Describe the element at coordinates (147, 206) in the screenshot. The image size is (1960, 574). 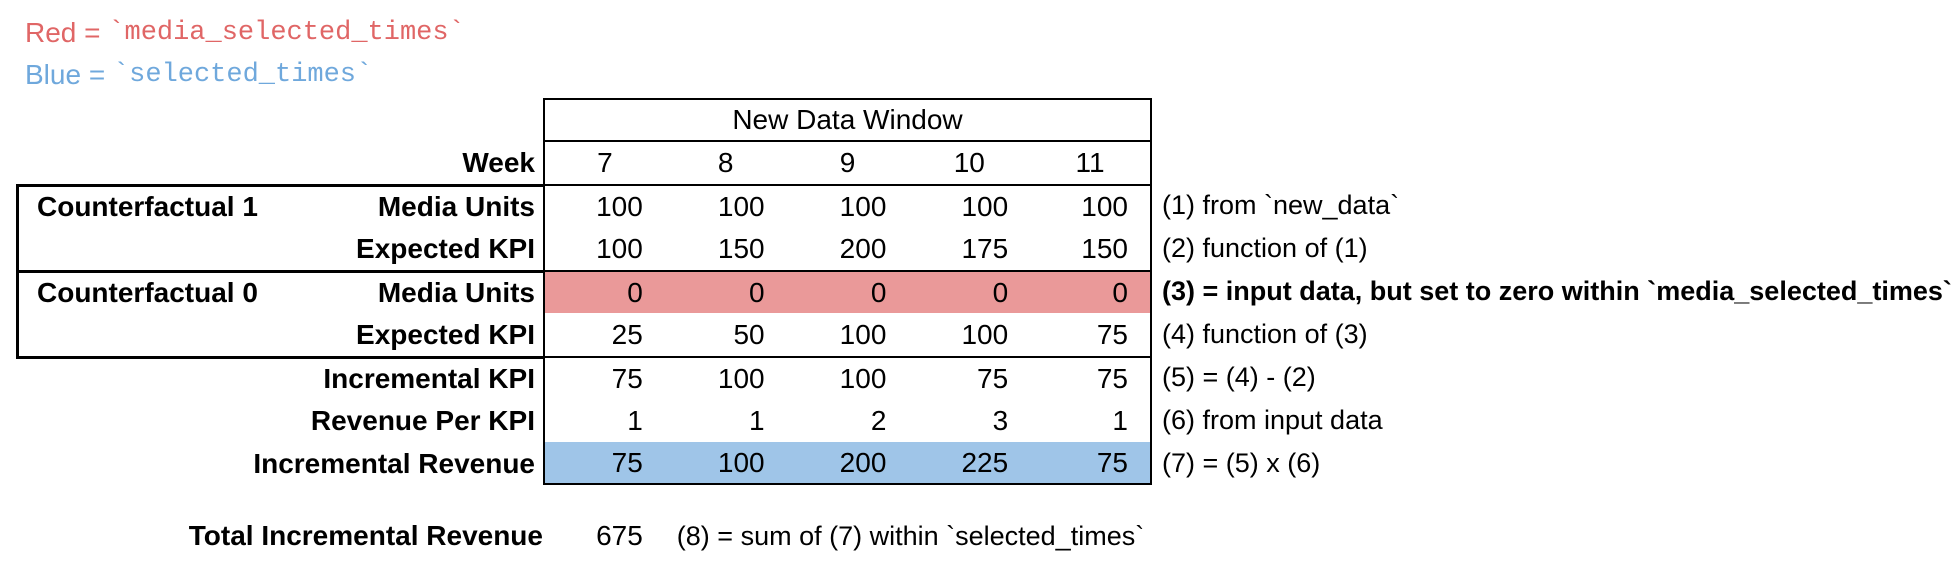
I see `group-label: Counterfactual 1` at that location.